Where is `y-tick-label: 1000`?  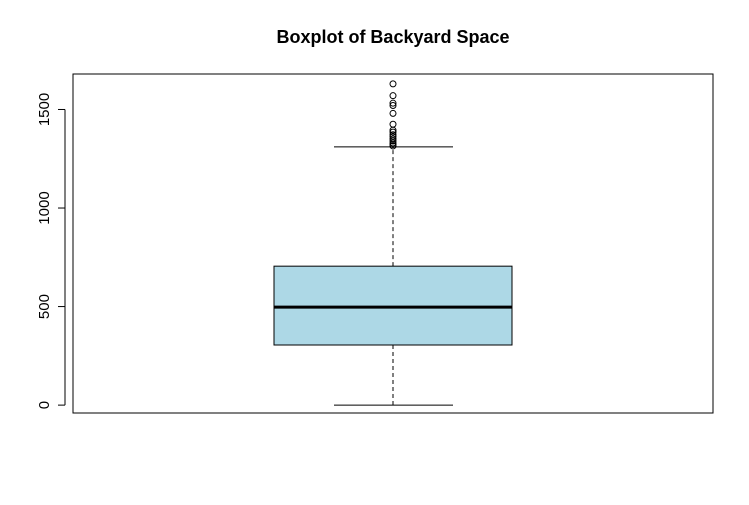 y-tick-label: 1000 is located at coordinates (44, 207).